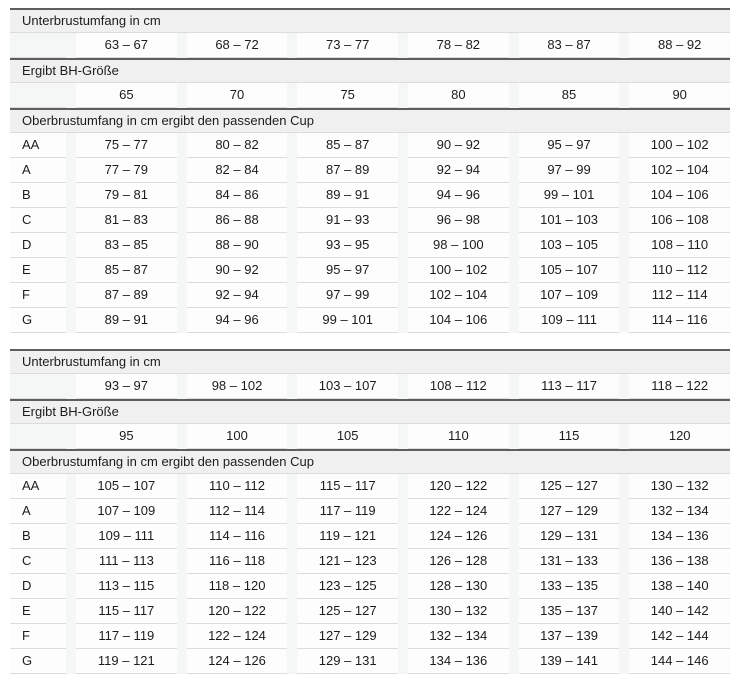  What do you see at coordinates (237, 220) in the screenshot?
I see `value-cell: 86 – 88` at bounding box center [237, 220].